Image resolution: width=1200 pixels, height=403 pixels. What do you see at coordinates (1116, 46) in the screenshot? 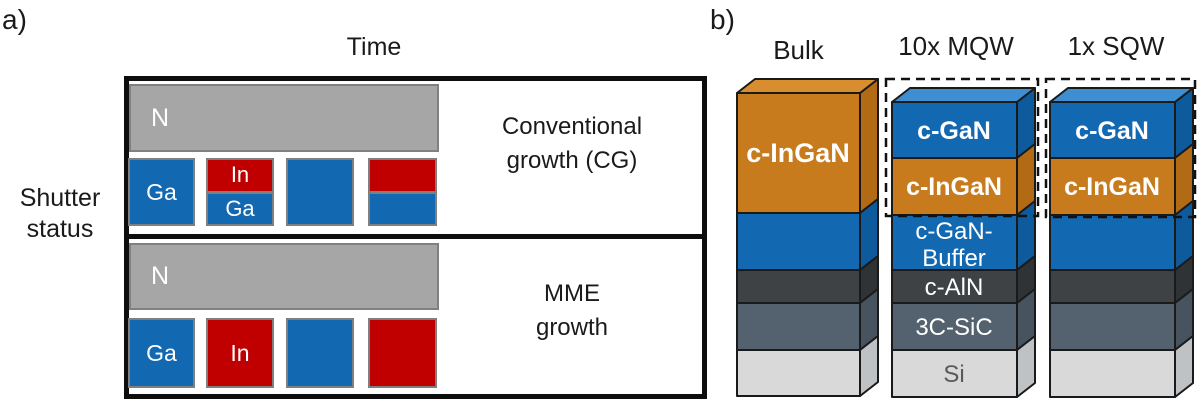
I see `sqw-stack-title: 1x SQW` at bounding box center [1116, 46].